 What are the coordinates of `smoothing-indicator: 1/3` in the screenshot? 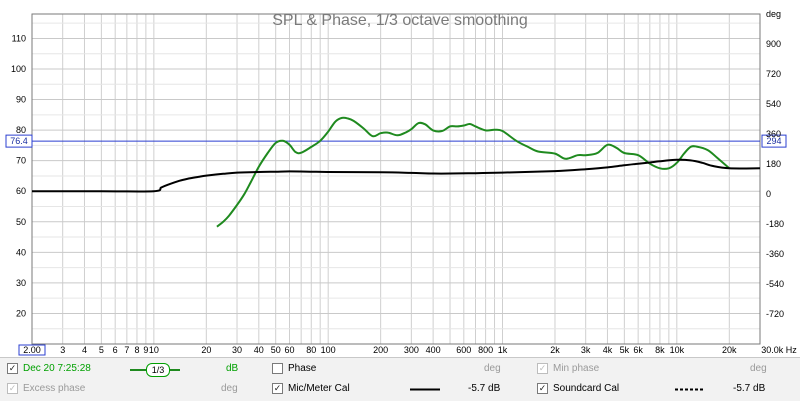 It's located at (158, 370).